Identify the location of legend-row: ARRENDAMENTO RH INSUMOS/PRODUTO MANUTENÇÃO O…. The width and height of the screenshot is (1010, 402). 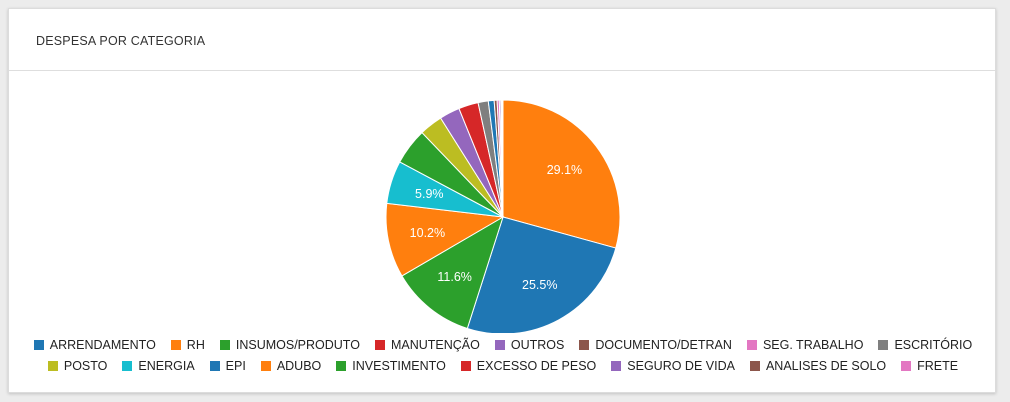
(503, 344).